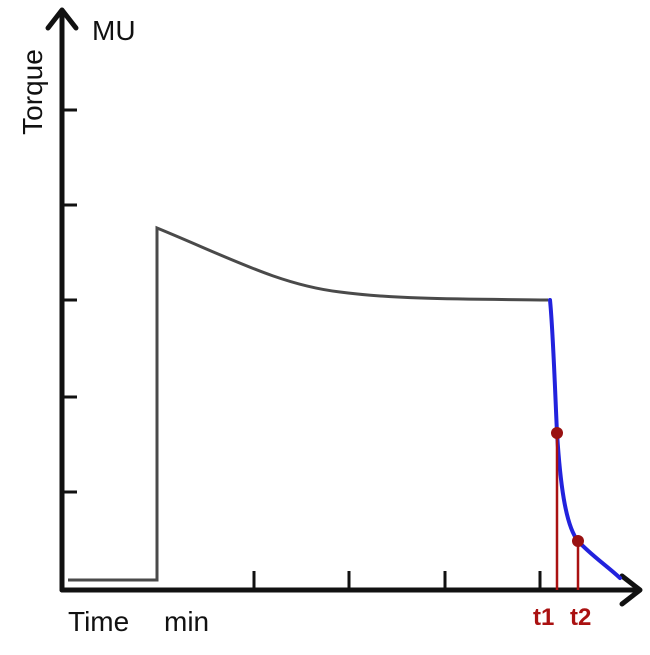 Image resolution: width=650 pixels, height=655 pixels. What do you see at coordinates (567, 511) in the screenshot?
I see `marker-lines` at bounding box center [567, 511].